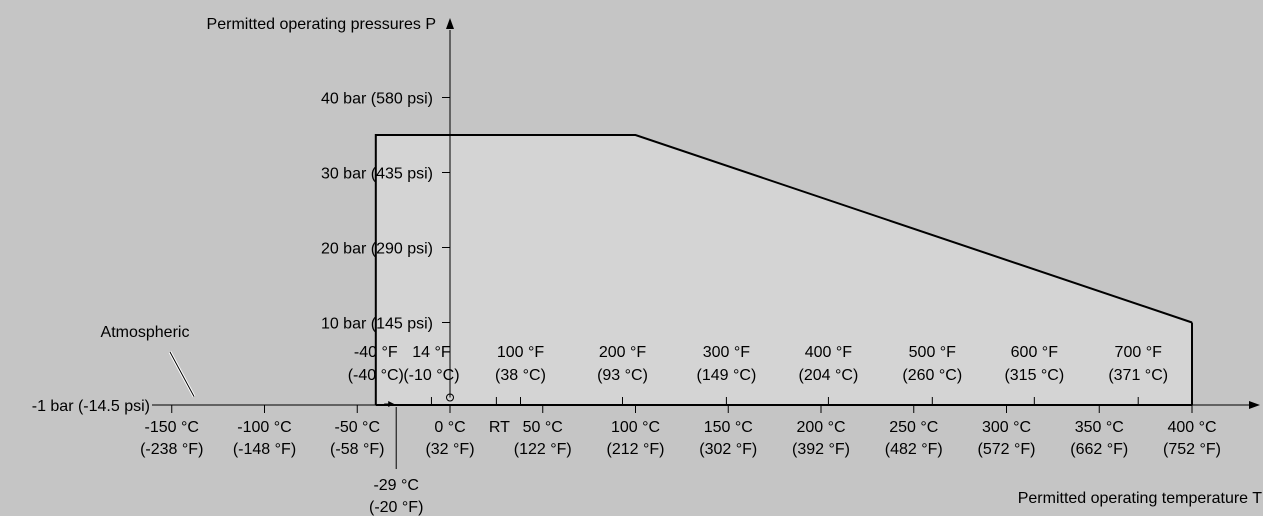 Image resolution: width=1263 pixels, height=516 pixels. What do you see at coordinates (357, 427) in the screenshot?
I see `x-tick-label-celsius: -50 °C` at bounding box center [357, 427].